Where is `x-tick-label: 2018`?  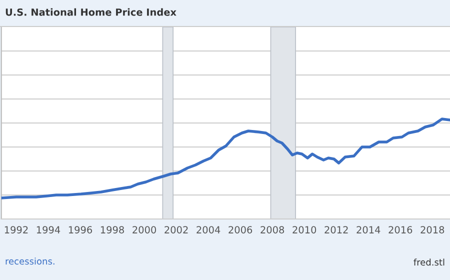 x-tick-label: 2018 is located at coordinates (432, 230).